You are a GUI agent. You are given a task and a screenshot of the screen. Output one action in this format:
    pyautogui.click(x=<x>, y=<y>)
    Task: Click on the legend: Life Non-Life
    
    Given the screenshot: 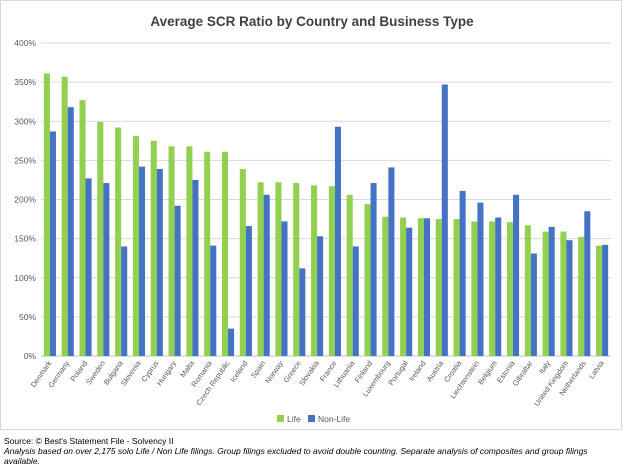 What is the action you would take?
    pyautogui.click(x=313, y=419)
    